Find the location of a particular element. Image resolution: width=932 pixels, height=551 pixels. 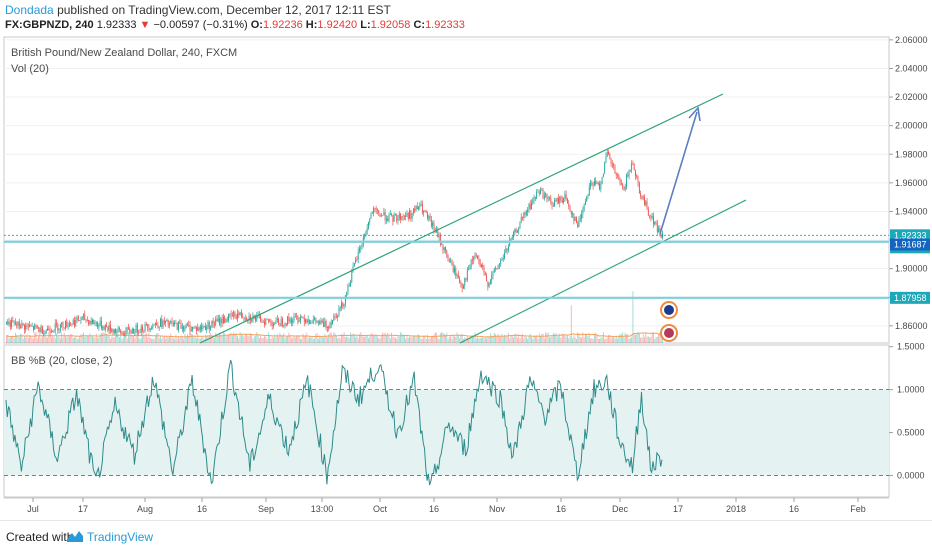

author-link: Dondada is located at coordinates (29, 10).